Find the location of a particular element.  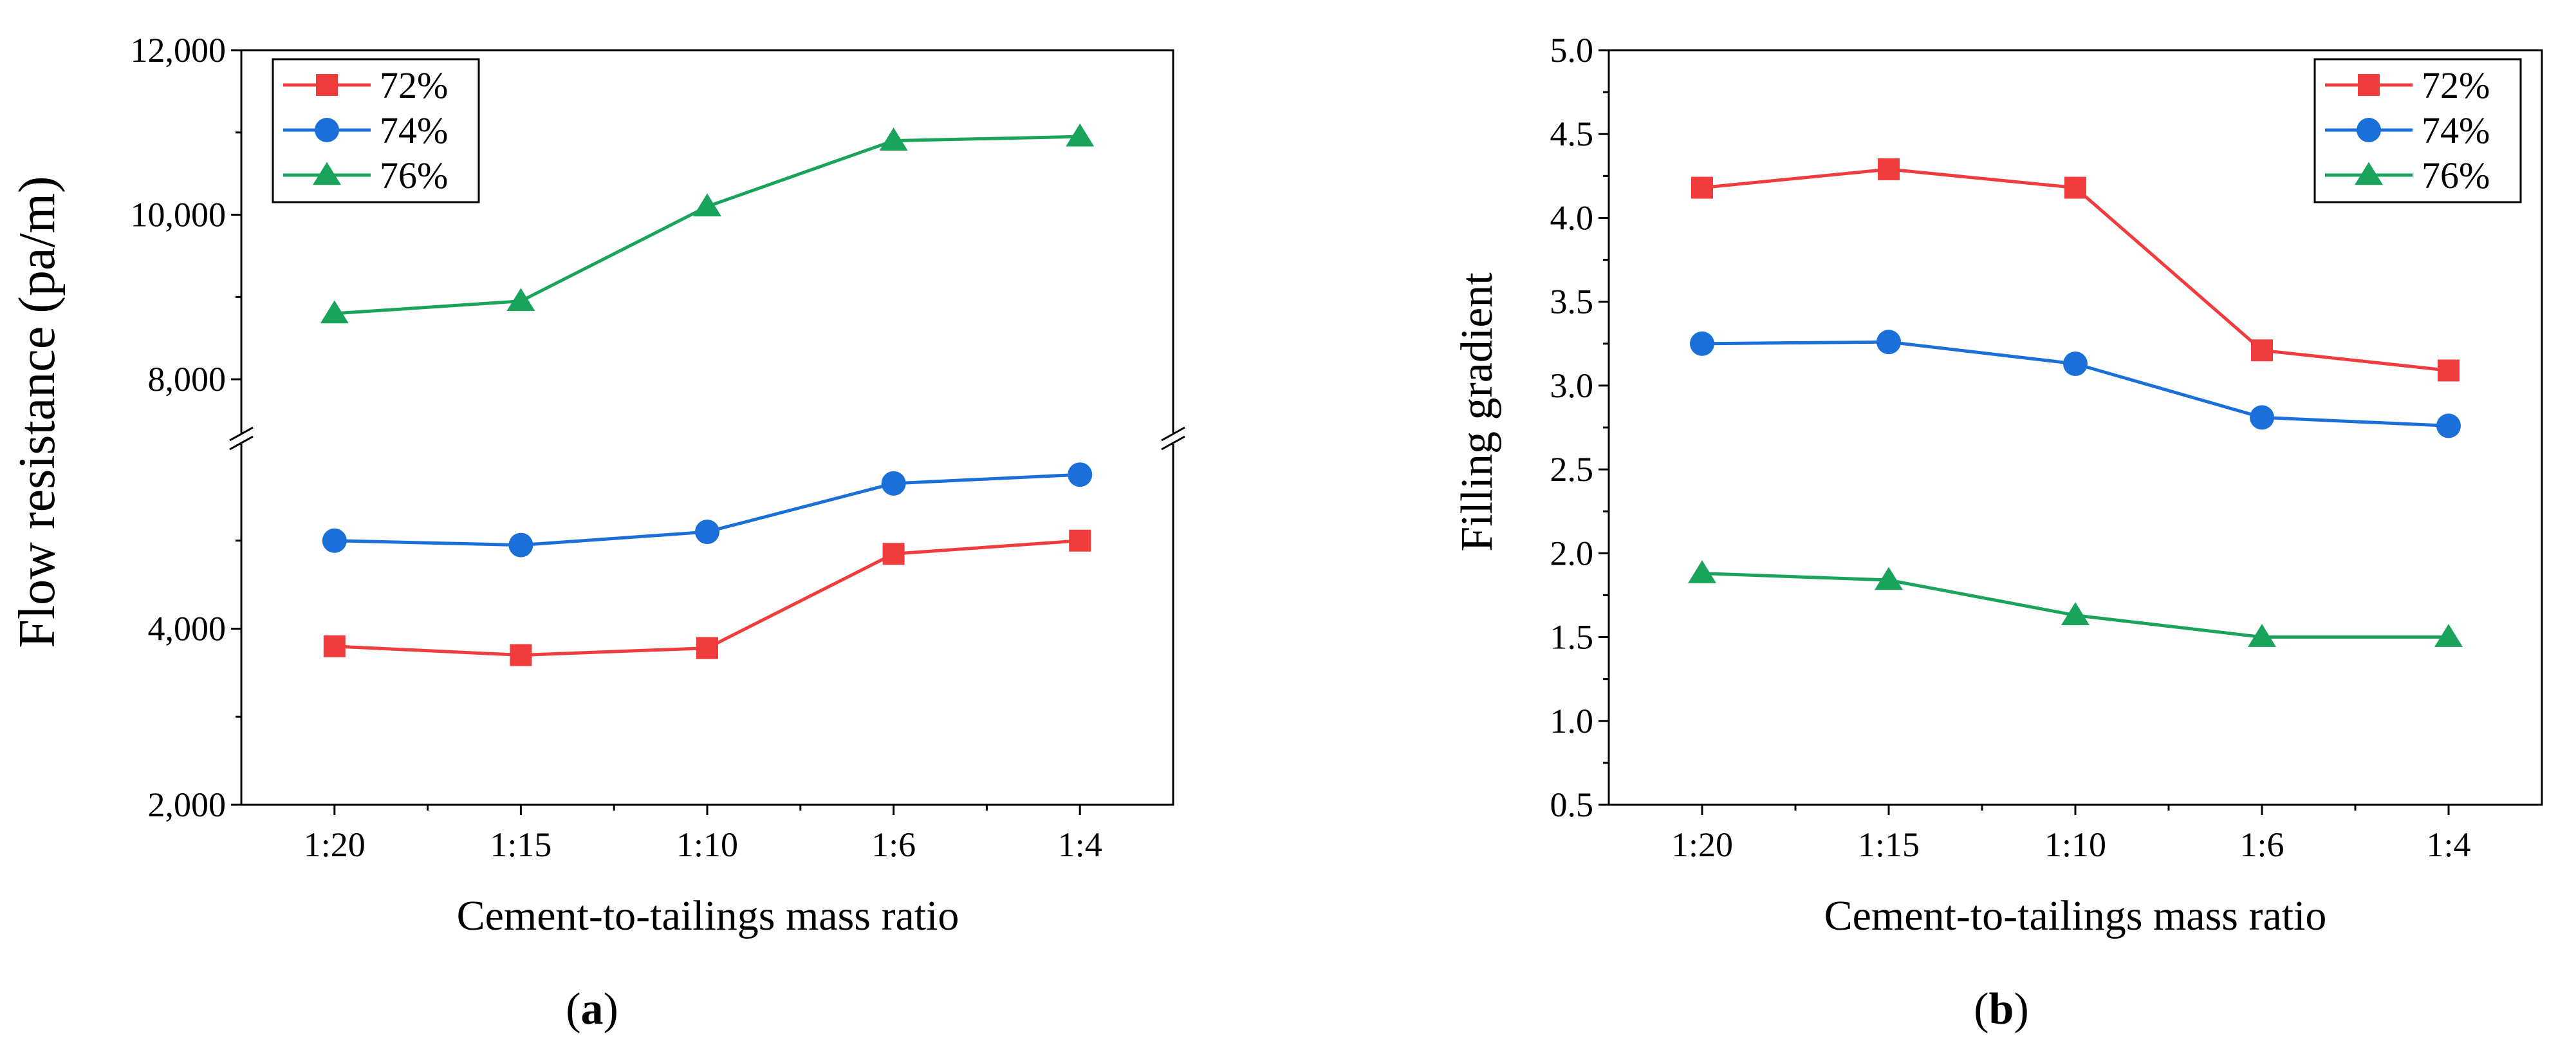

legend-b: 72%74%76% is located at coordinates (2417, 130).